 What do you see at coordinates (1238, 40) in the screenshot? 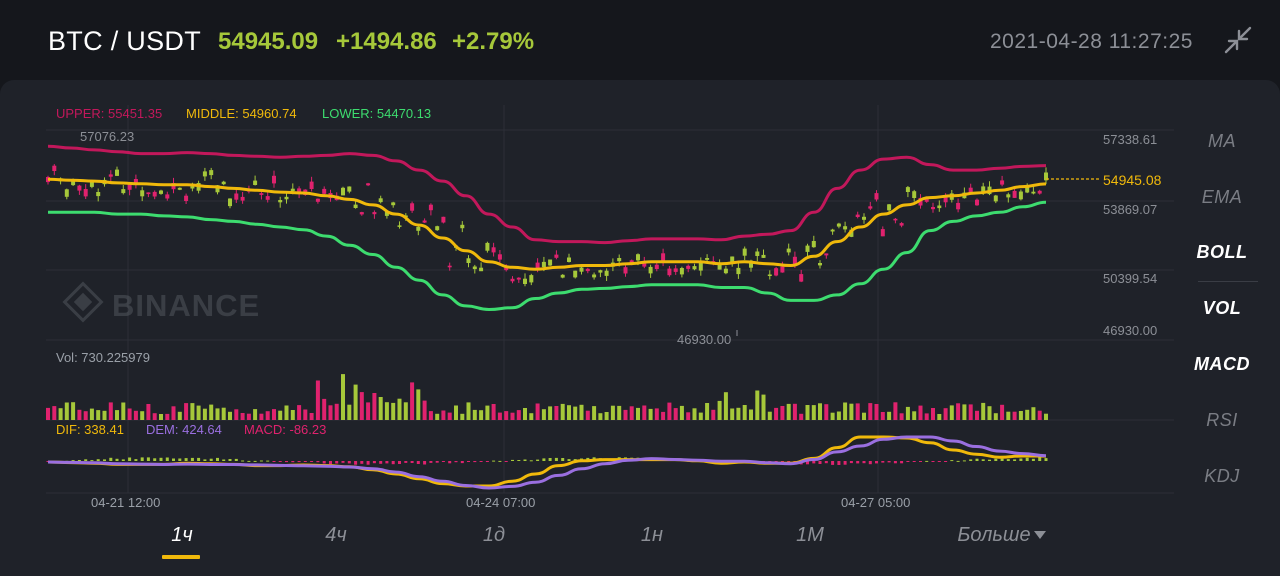
I see `shrink-arrows-icon` at bounding box center [1238, 40].